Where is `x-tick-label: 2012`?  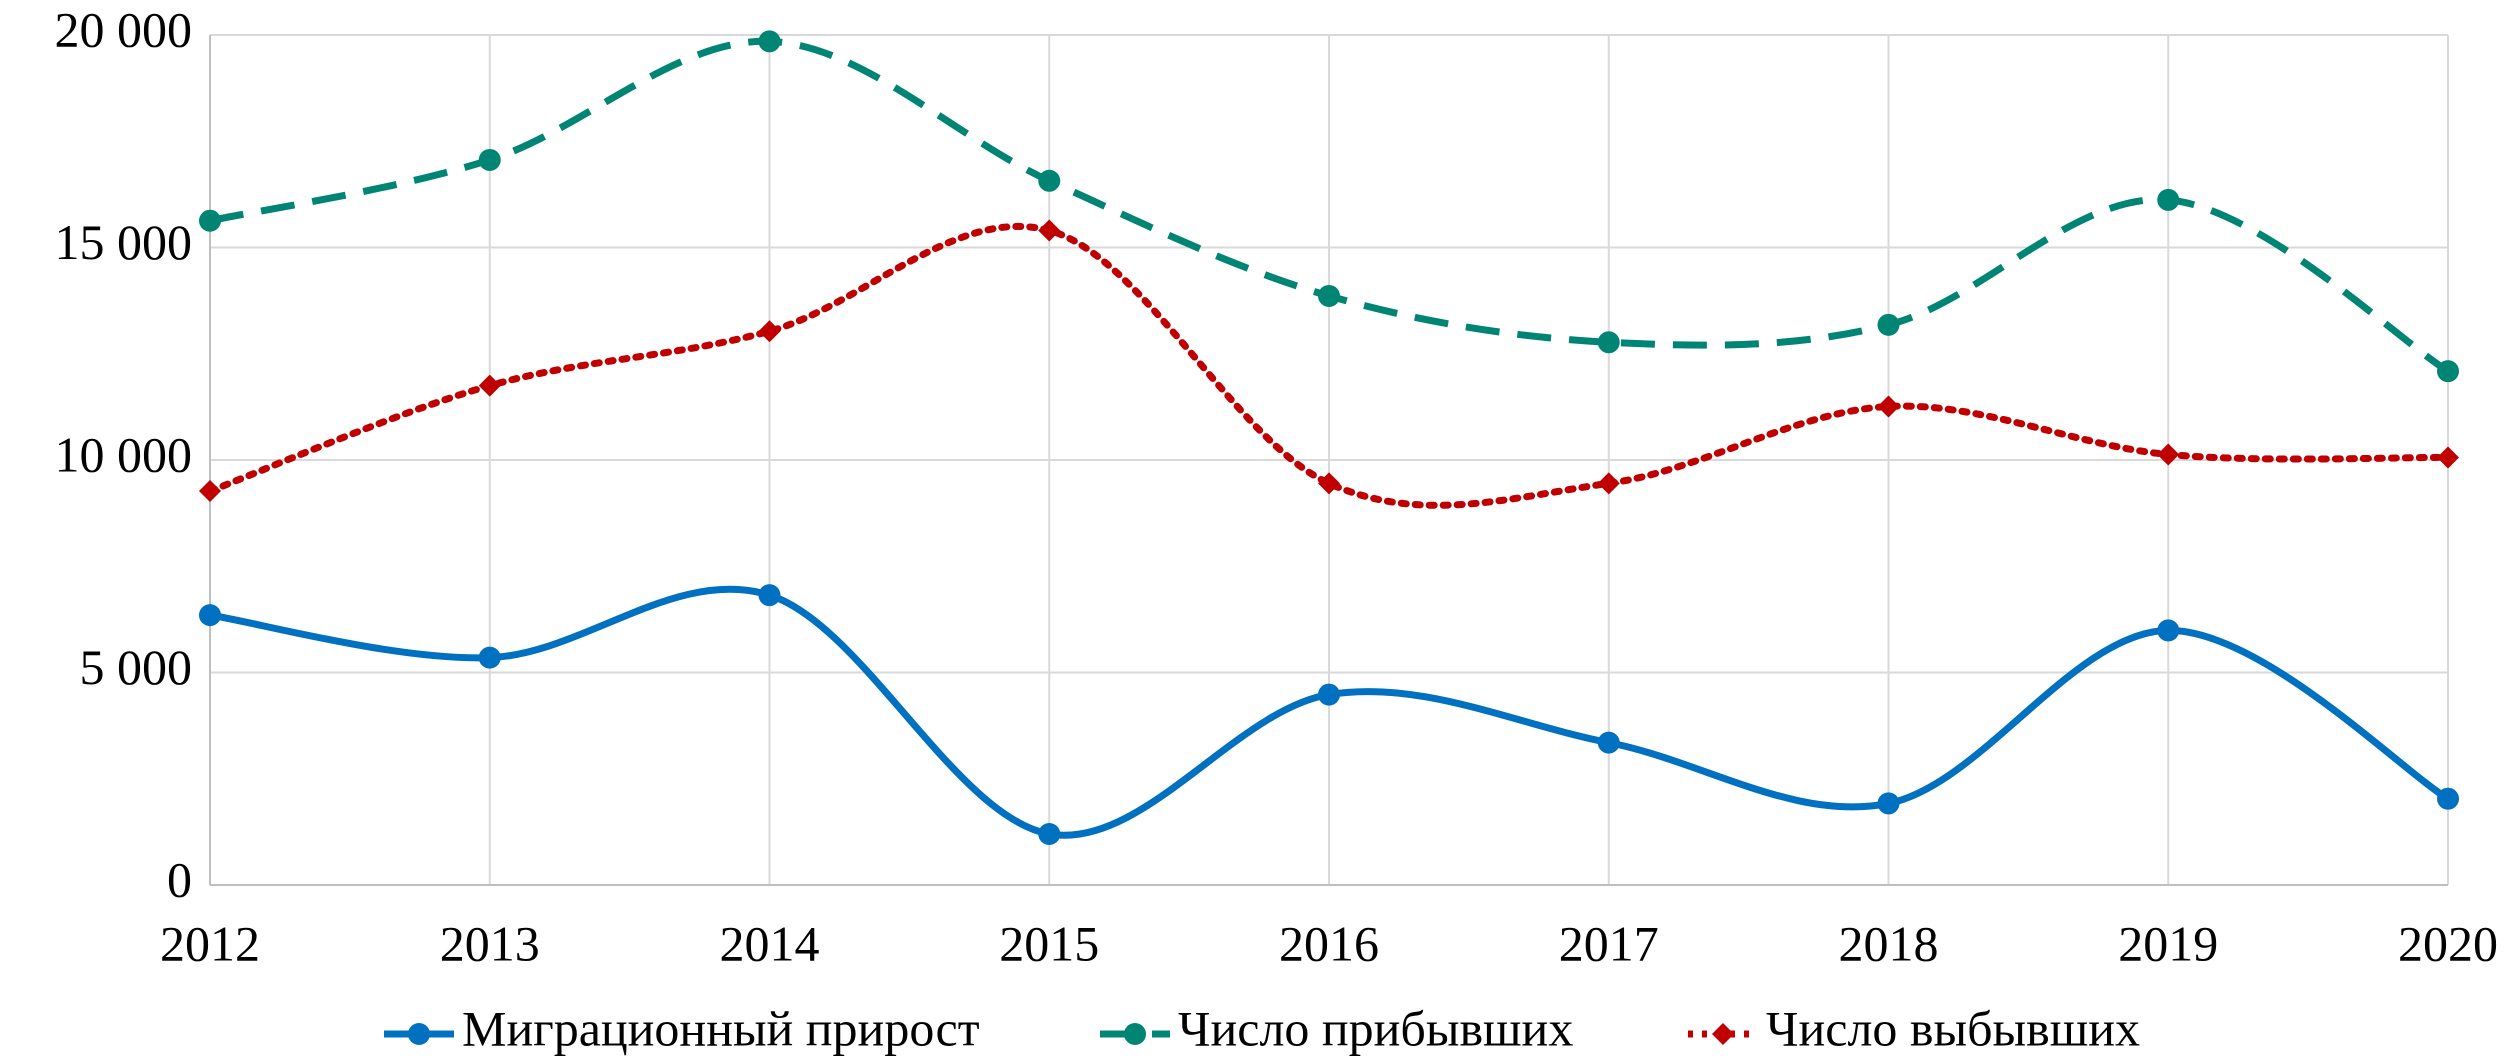
x-tick-label: 2012 is located at coordinates (210, 943).